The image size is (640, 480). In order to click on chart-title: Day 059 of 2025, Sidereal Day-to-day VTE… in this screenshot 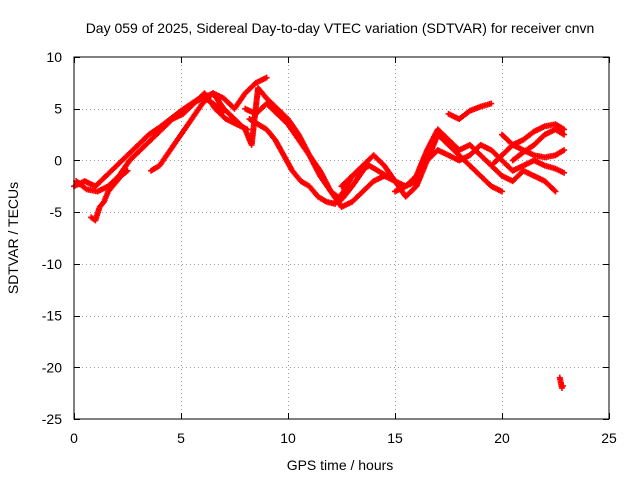, I will do `click(340, 28)`.